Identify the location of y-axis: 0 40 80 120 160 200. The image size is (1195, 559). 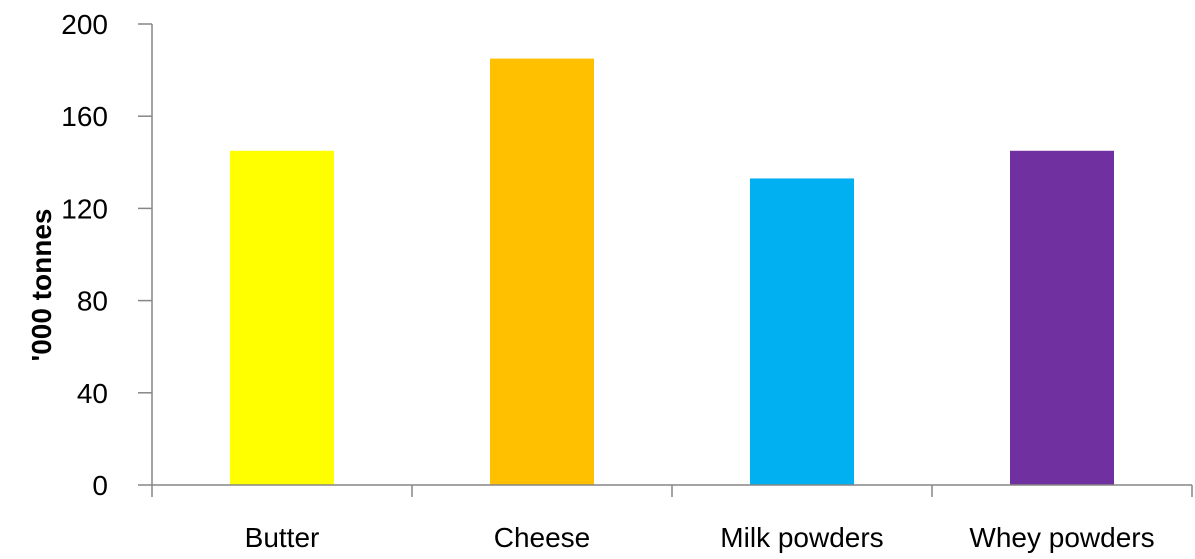
(106, 255).